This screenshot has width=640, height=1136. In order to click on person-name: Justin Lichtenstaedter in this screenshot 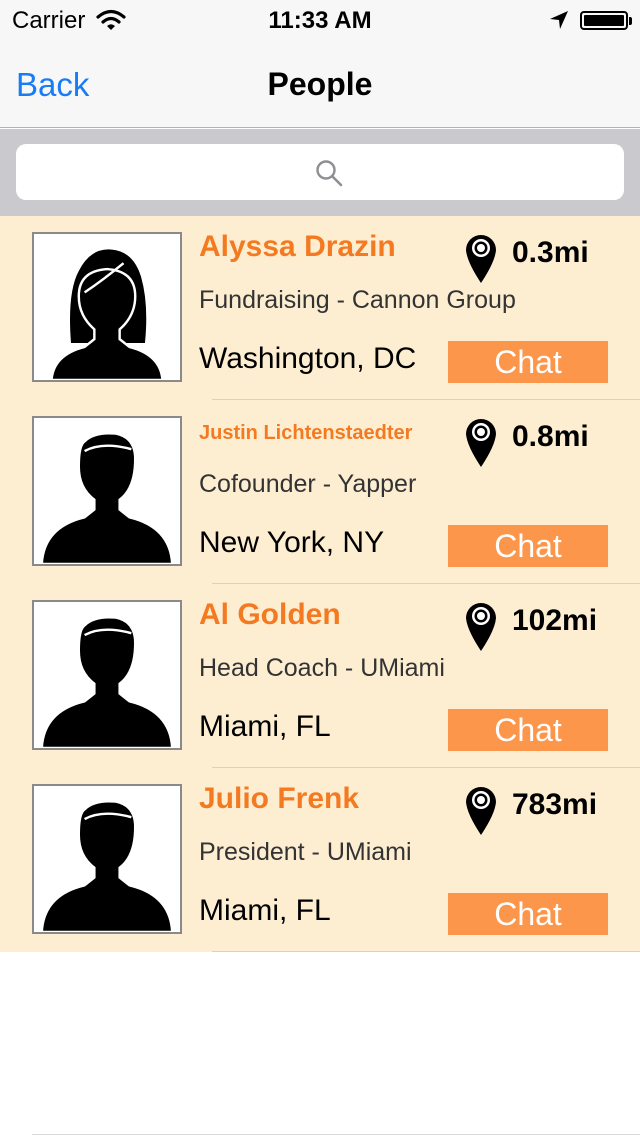, I will do `click(306, 433)`.